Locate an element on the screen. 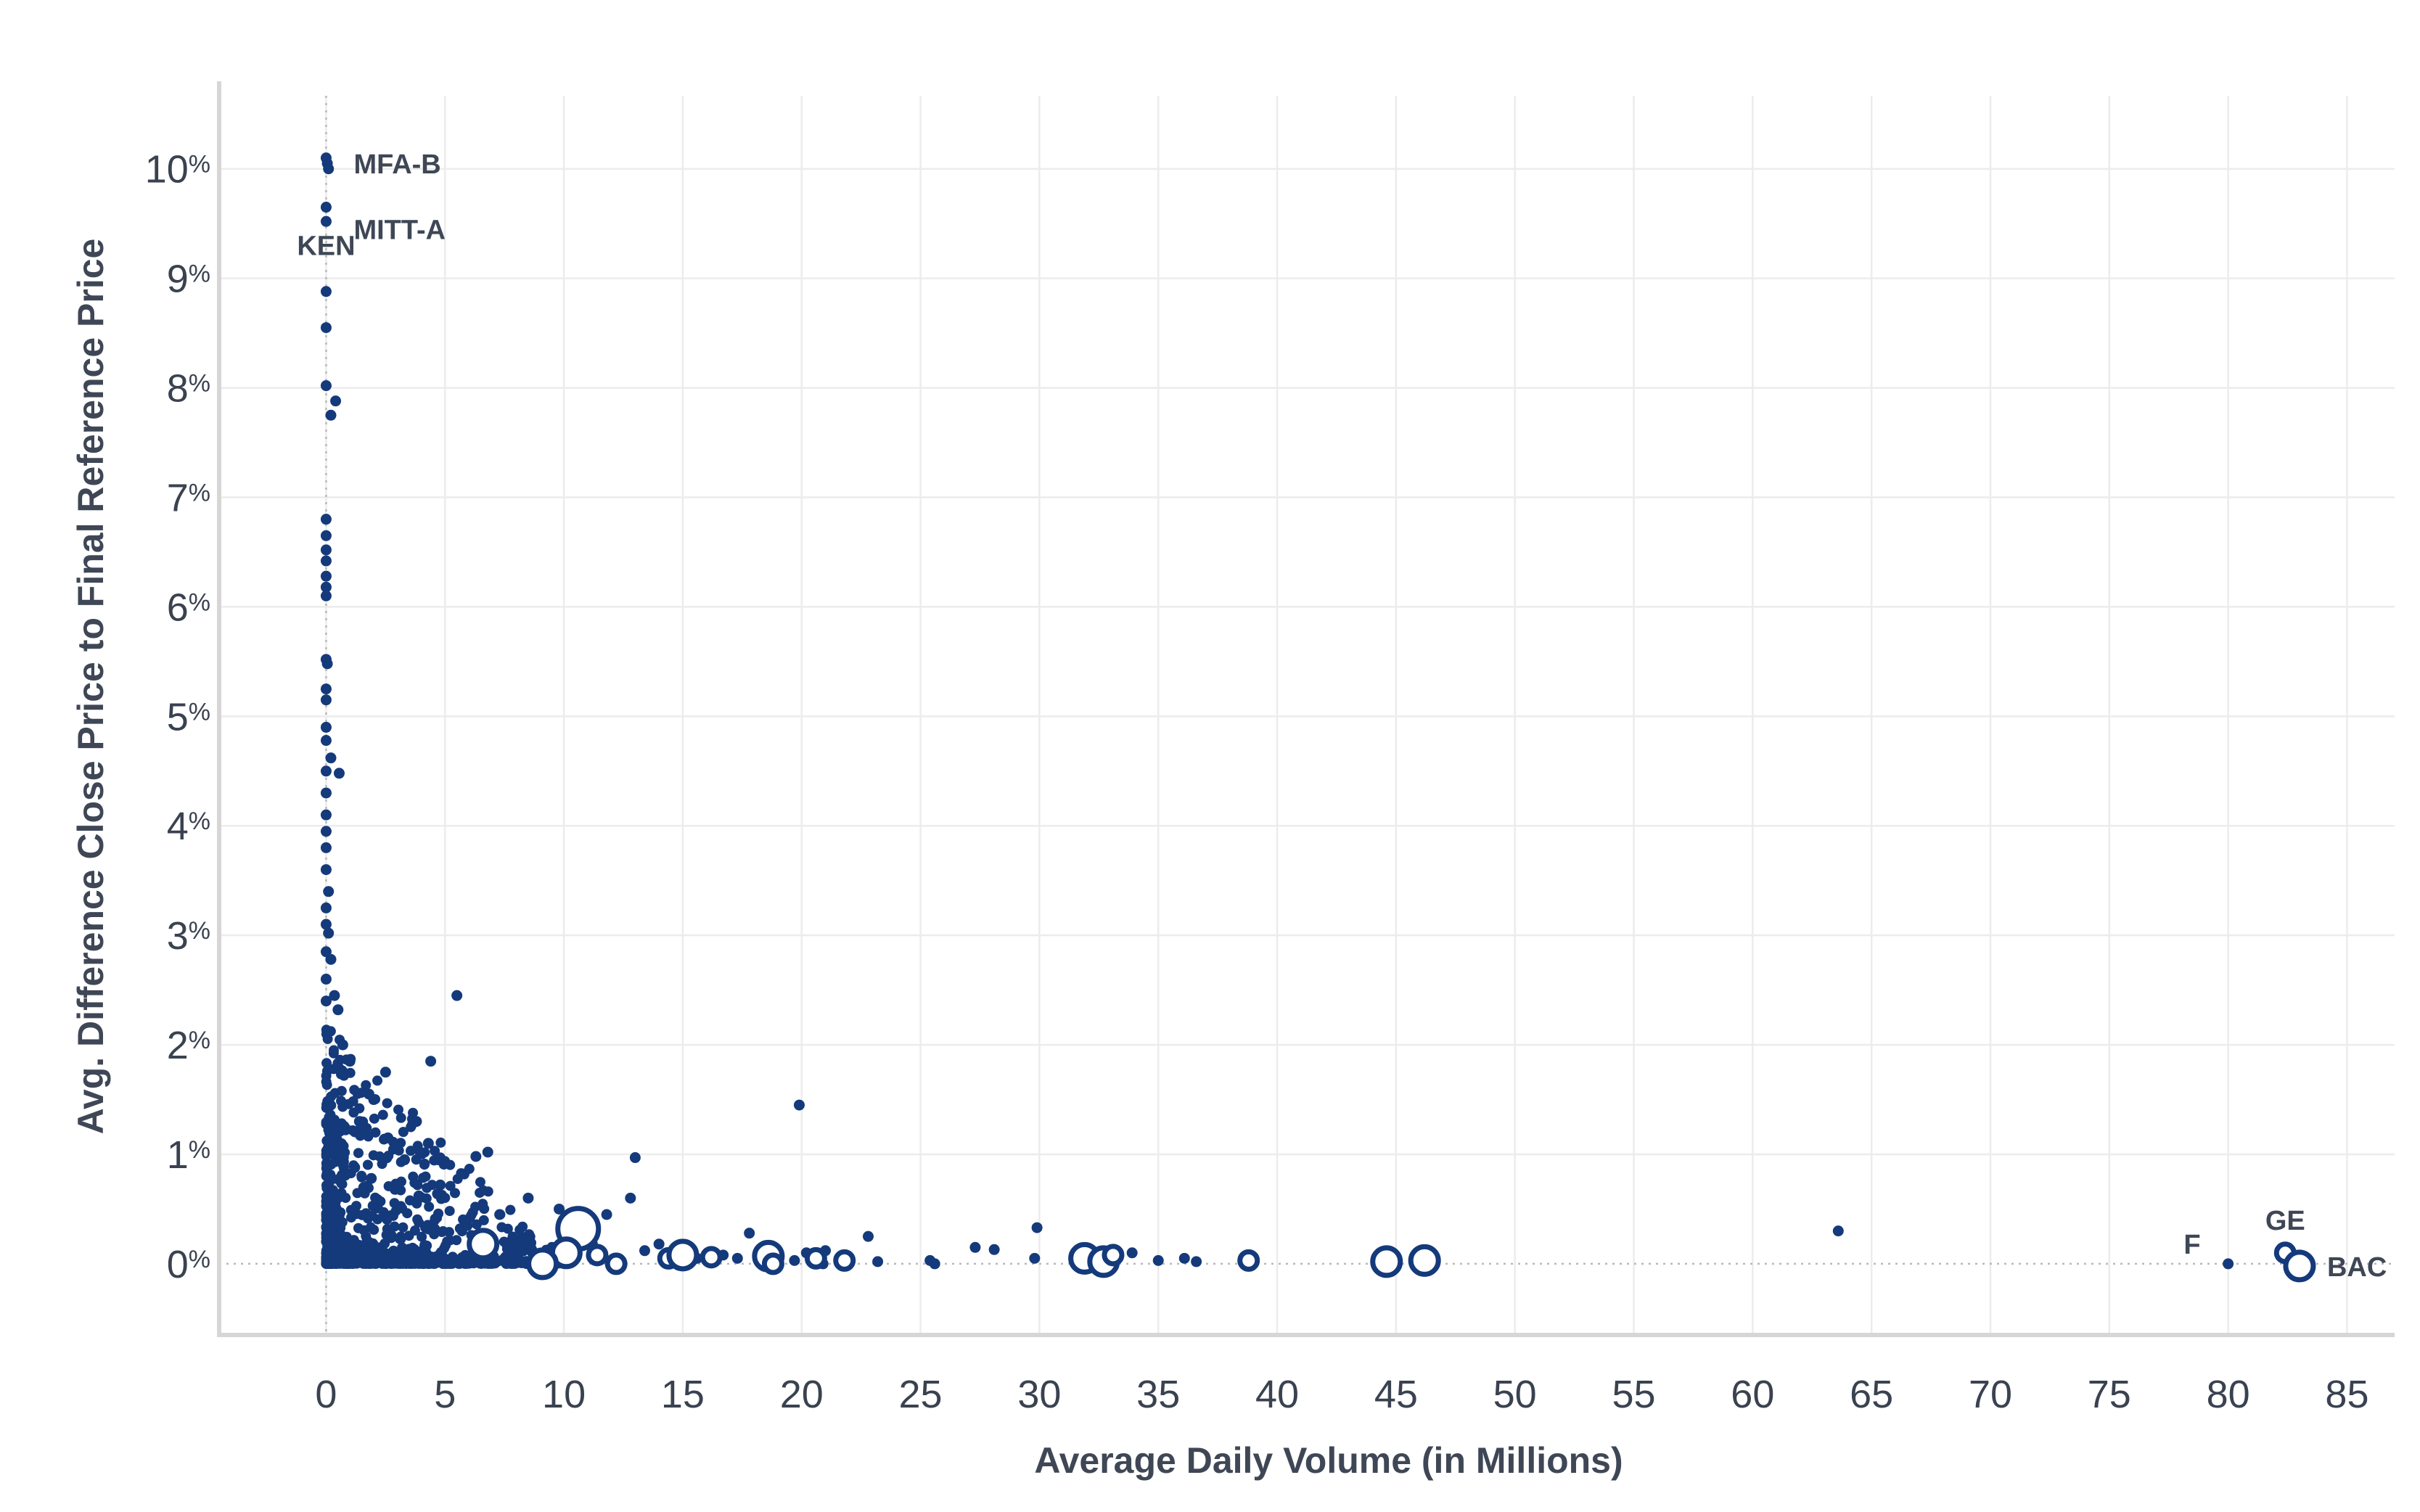  annotation-label: GE is located at coordinates (2285, 1221).